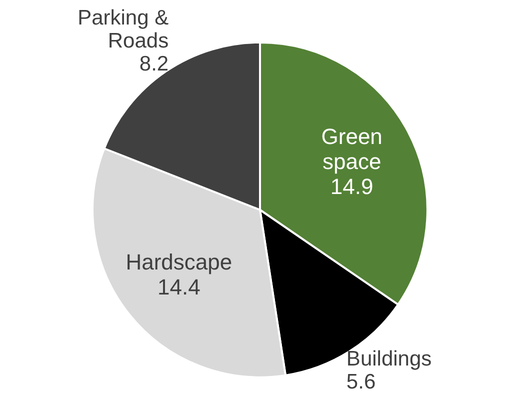 Image resolution: width=519 pixels, height=402 pixels. What do you see at coordinates (361, 382) in the screenshot?
I see `data-label: 5.6` at bounding box center [361, 382].